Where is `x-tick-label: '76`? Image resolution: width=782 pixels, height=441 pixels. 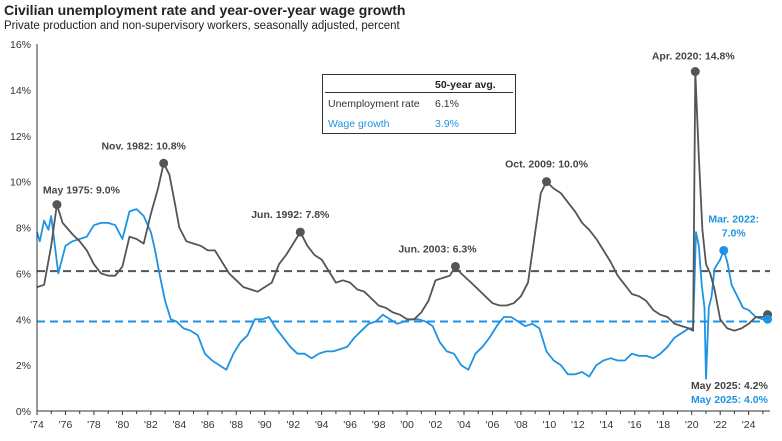 x-tick-label: '76 is located at coordinates (66, 425).